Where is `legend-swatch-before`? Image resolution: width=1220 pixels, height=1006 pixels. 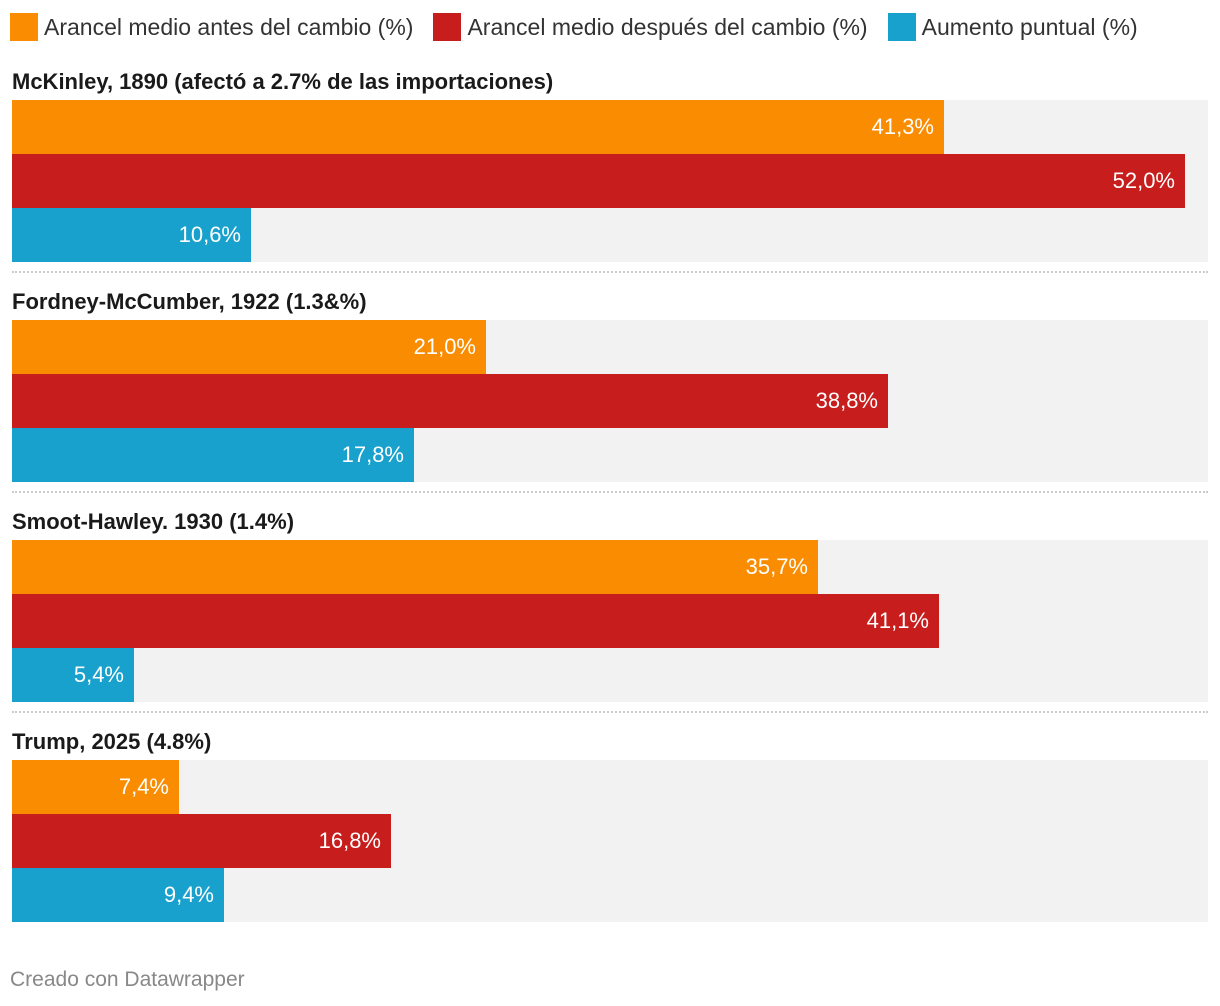 legend-swatch-before is located at coordinates (24, 27).